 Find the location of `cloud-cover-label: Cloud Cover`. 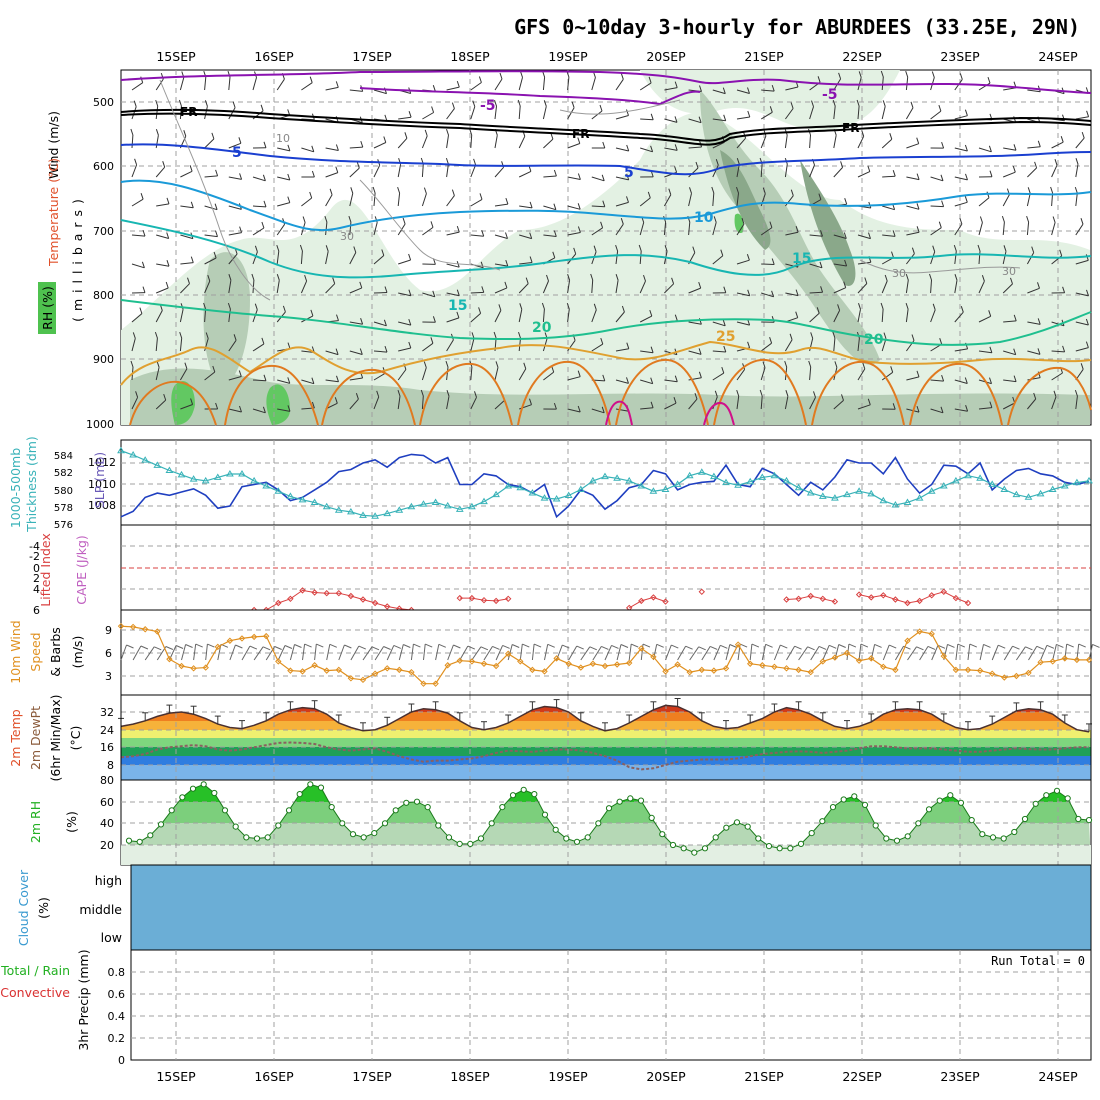

cloud-cover-label: Cloud Cover is located at coordinates (23, 907).